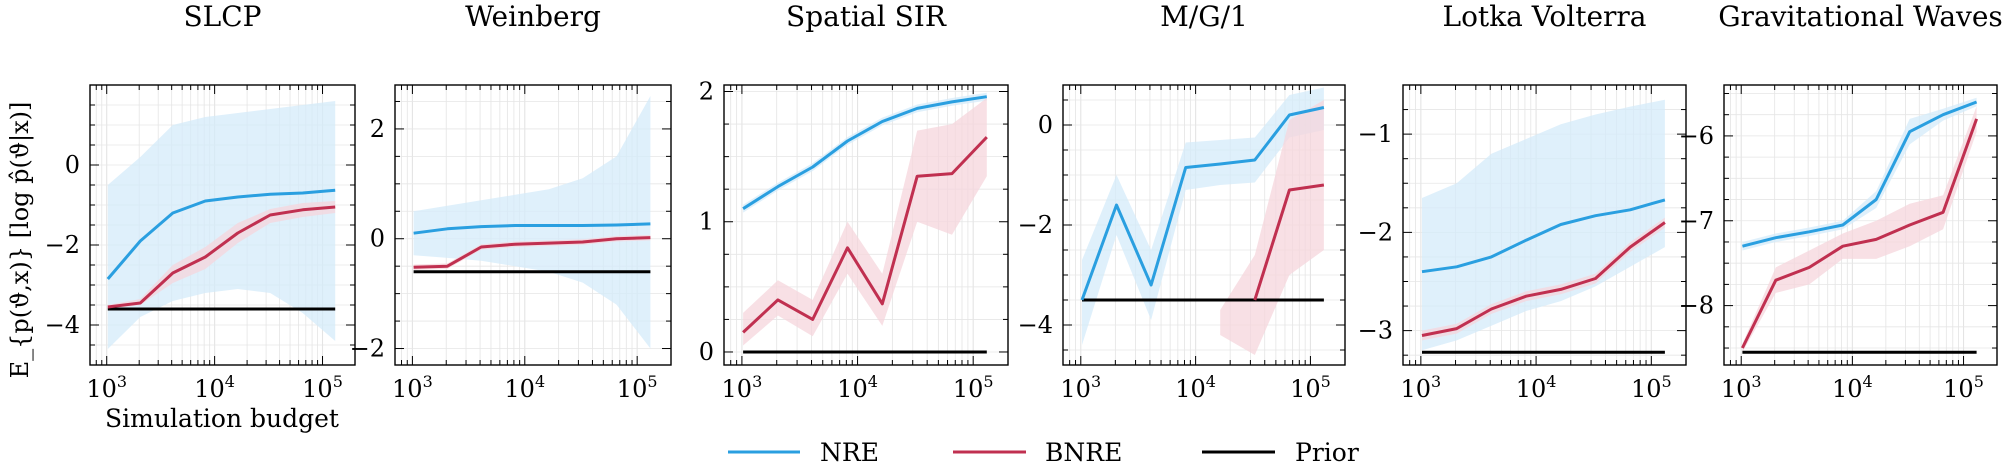  I want to click on legend-entry-prior: Prior, so click(1280, 451).